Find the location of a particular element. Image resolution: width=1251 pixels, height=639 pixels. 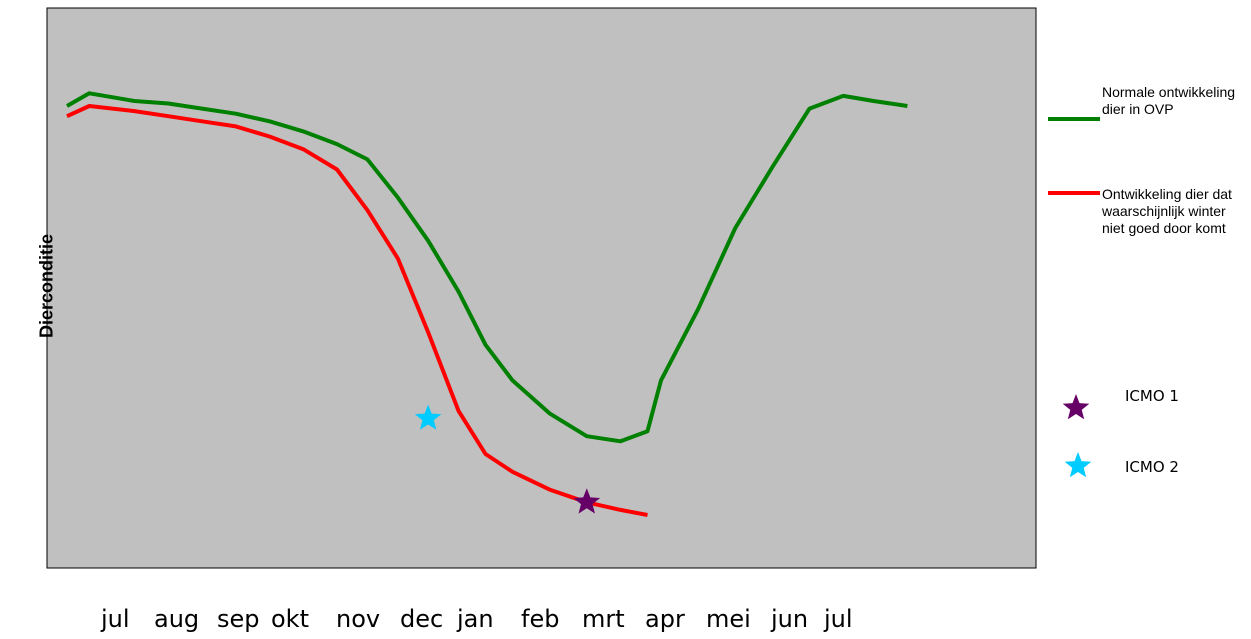

x-tick-label-okt: okt is located at coordinates (290, 619).